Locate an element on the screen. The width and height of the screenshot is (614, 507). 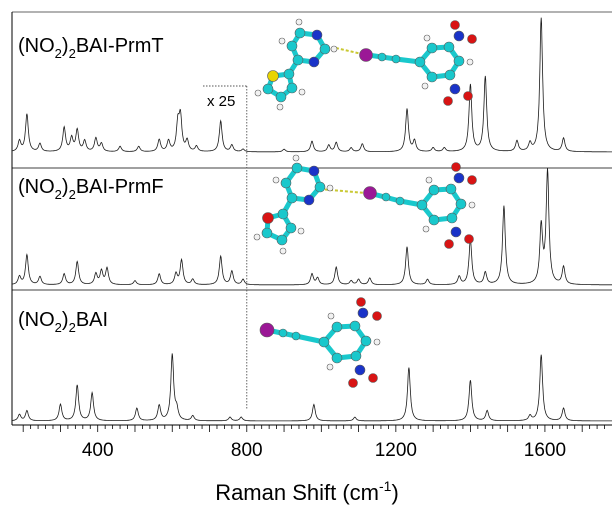
x-tick-label: 800 is located at coordinates (247, 450).